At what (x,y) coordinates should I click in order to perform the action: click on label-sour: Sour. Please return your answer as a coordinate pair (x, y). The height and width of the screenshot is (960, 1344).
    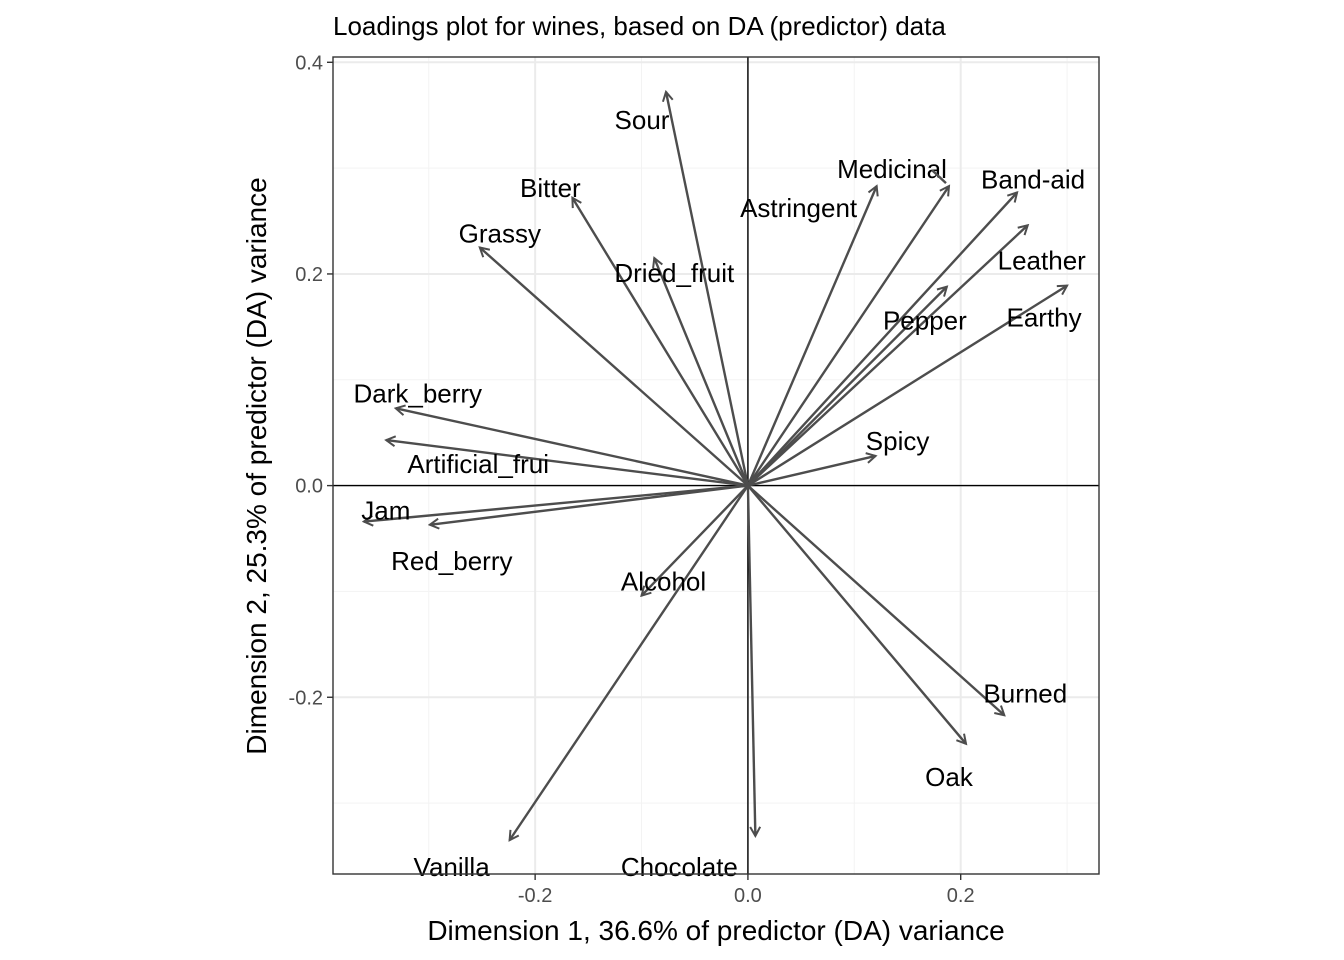
    Looking at the image, I should click on (642, 120).